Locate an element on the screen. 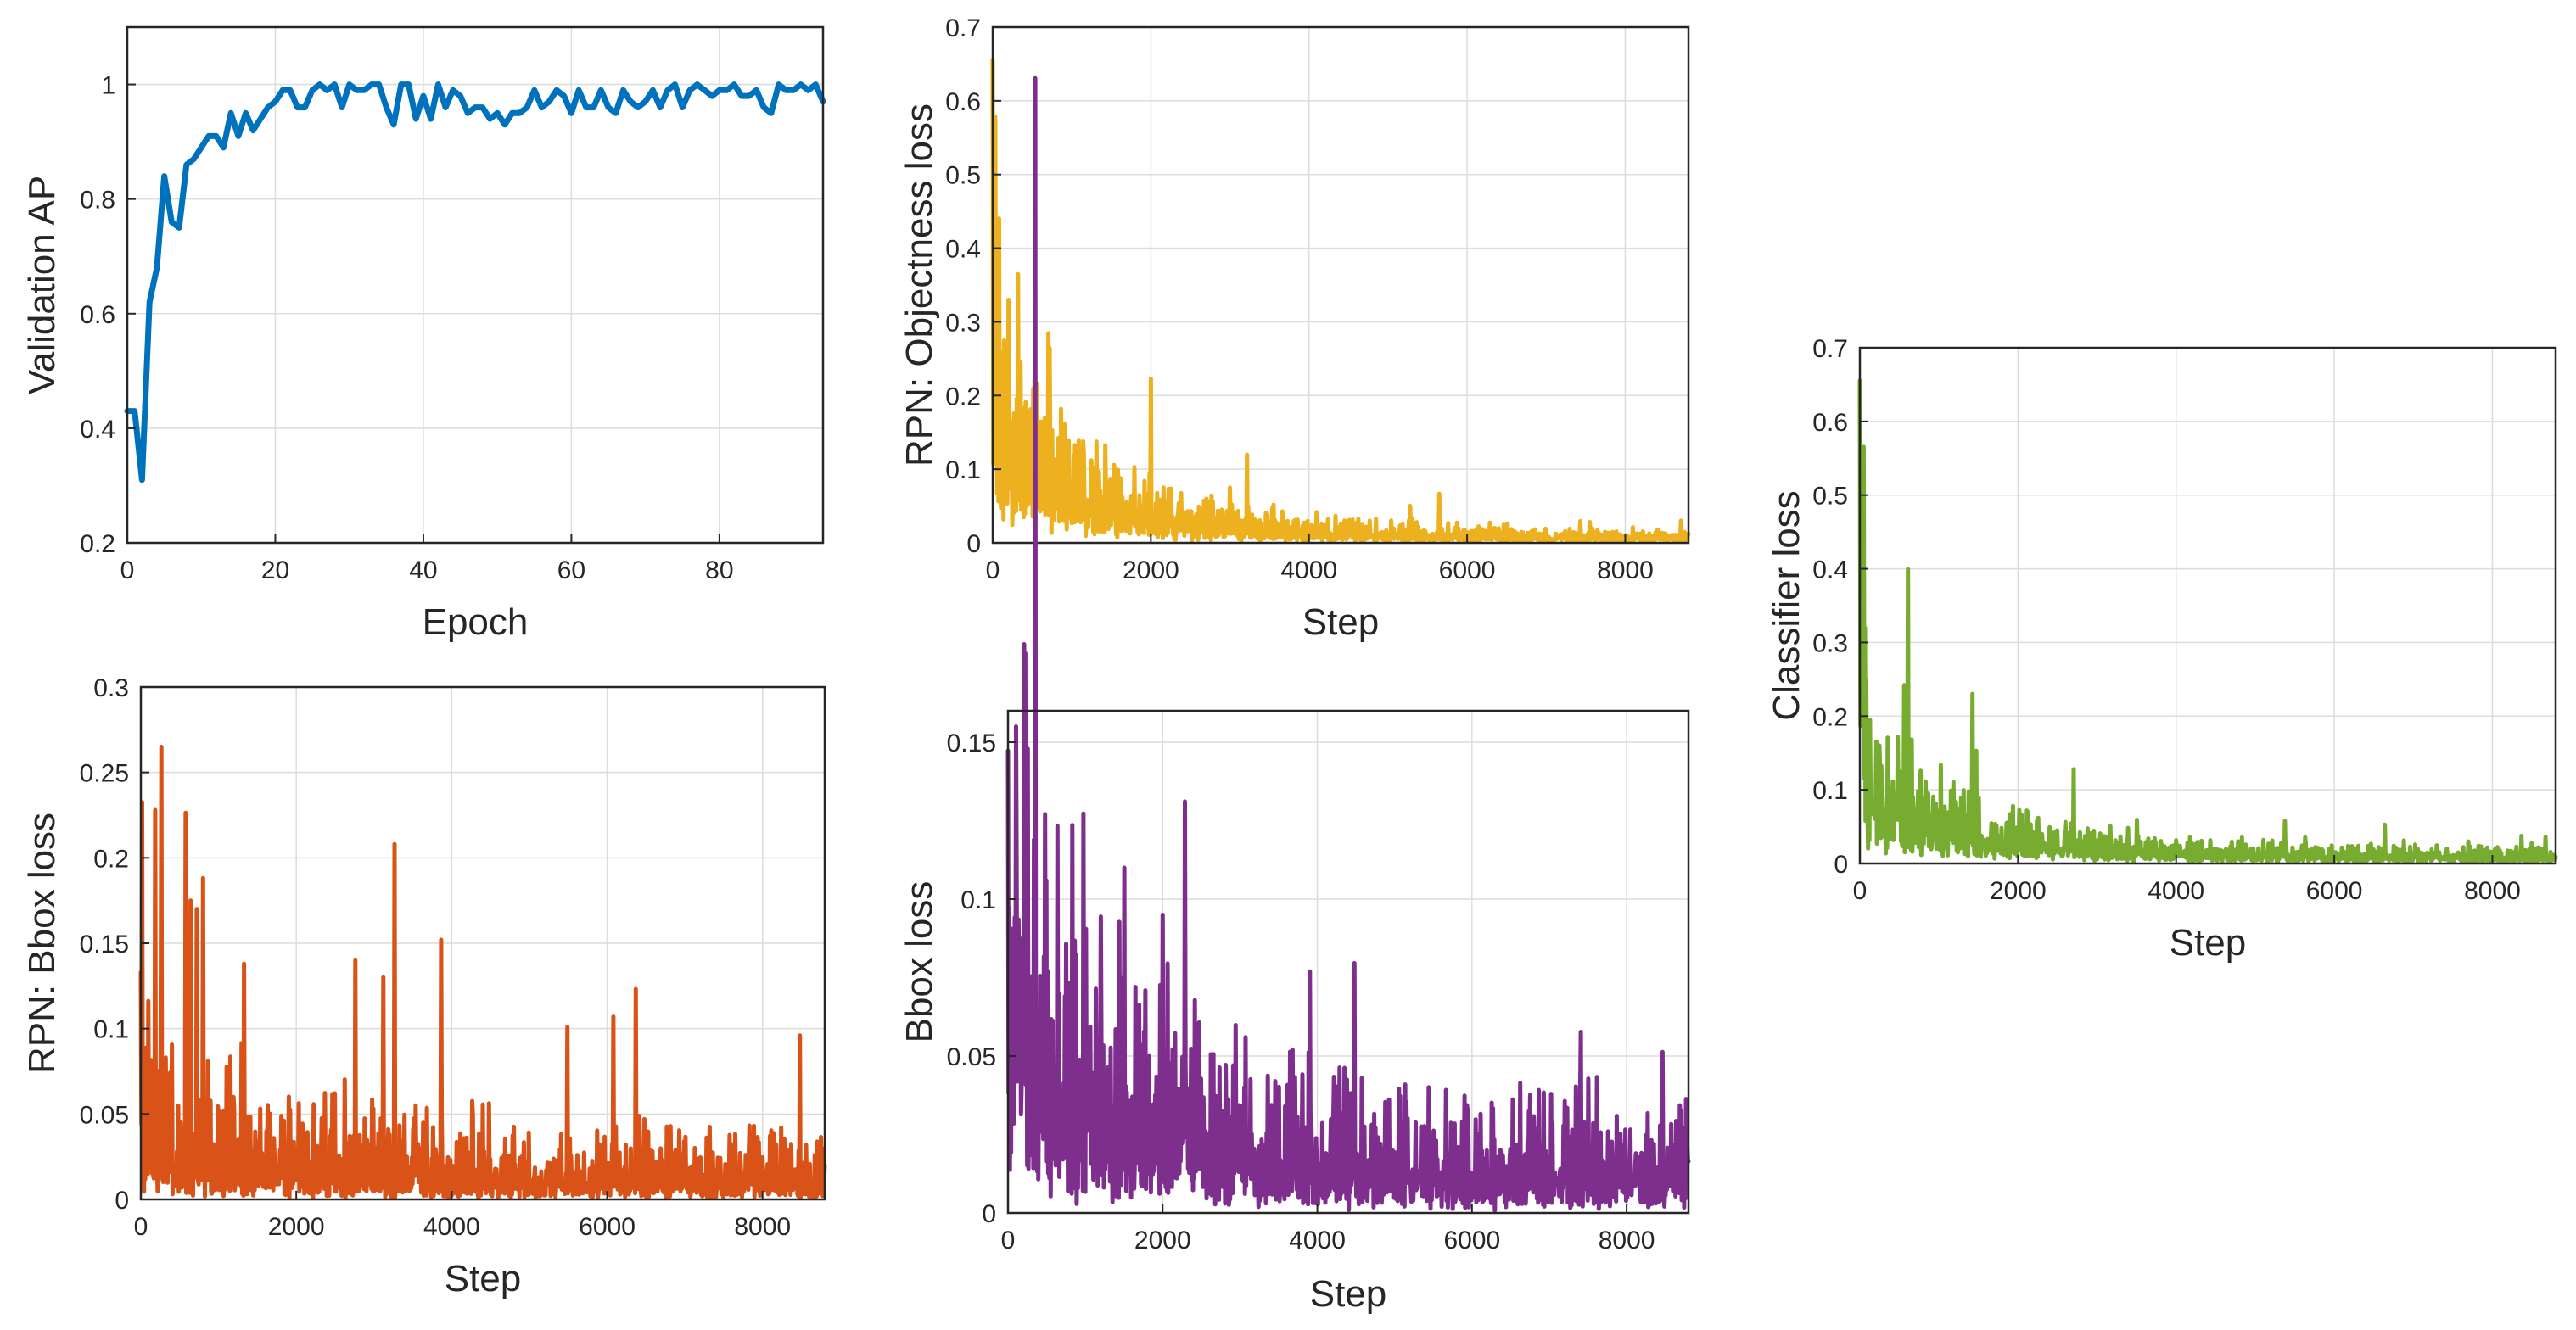 This screenshot has height=1330, width=2576. rpn-bbox-loss-ytick-label: 0.05 is located at coordinates (105, 1115).